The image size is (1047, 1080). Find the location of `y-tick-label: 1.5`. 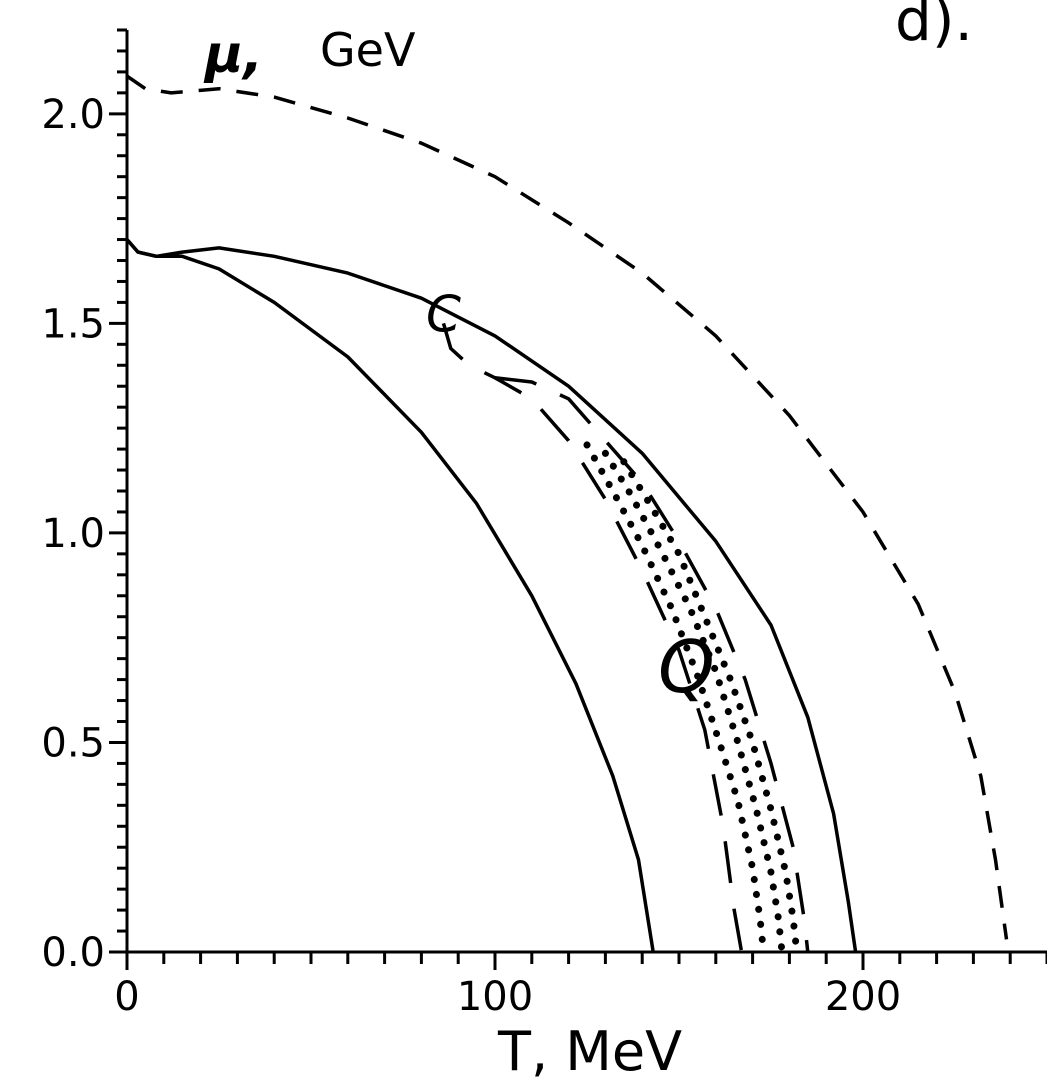

y-tick-label: 1.5 is located at coordinates (73, 324).